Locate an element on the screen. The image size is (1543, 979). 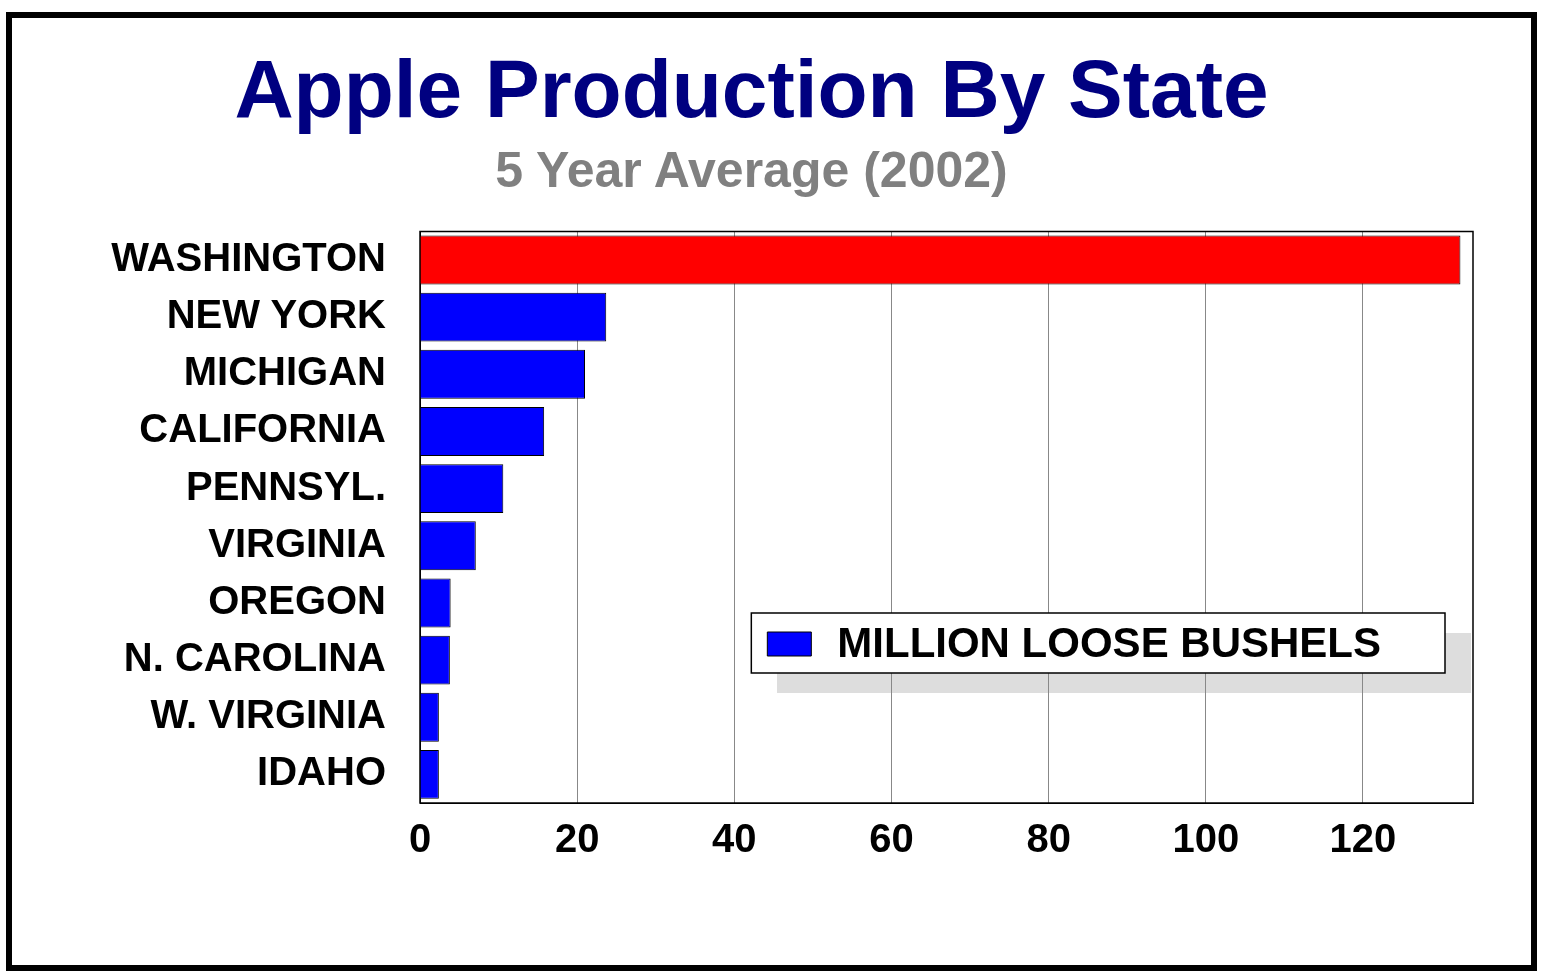
x-tick-label: 0 is located at coordinates (420, 838).